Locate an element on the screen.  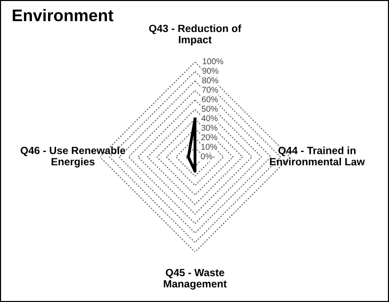
y-tick-label: 20% is located at coordinates (209, 137).